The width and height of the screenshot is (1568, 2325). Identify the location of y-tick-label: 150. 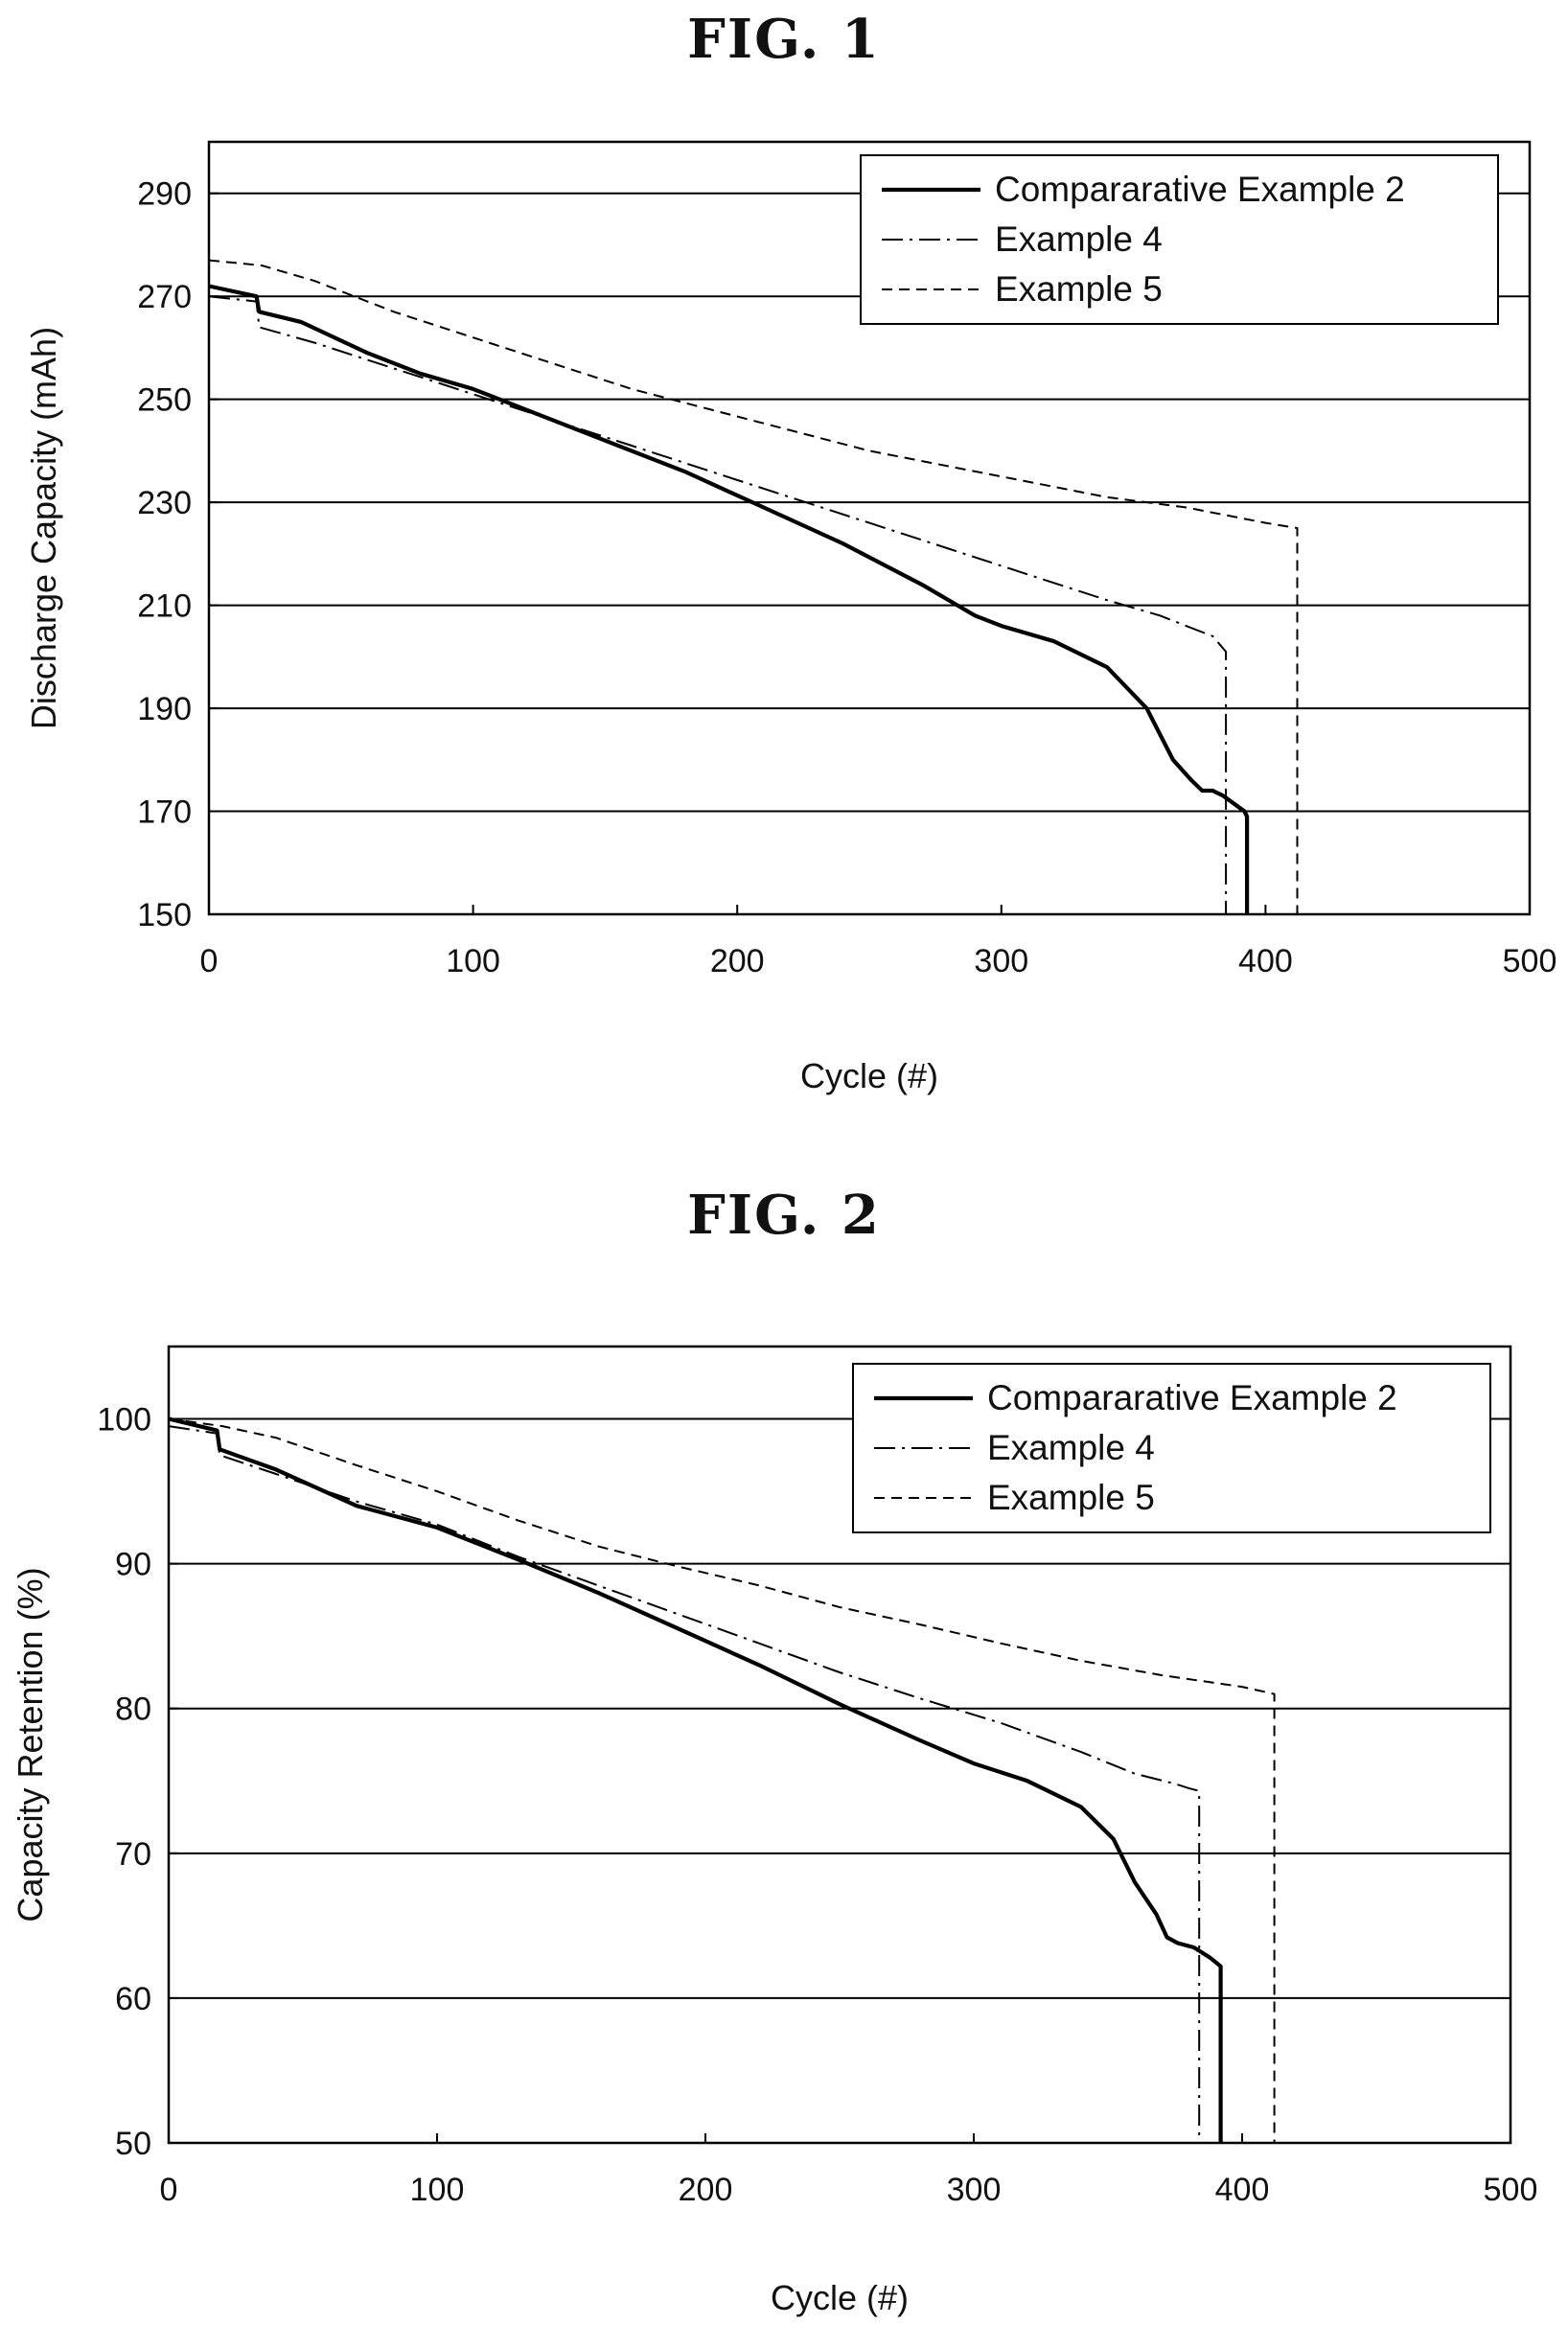
(164, 915).